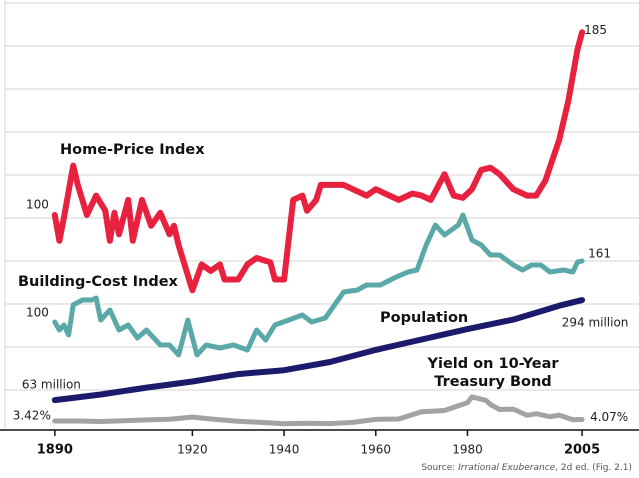 Image resolution: width=639 pixels, height=478 pixels. What do you see at coordinates (51, 385) in the screenshot?
I see `start-label: 63 million` at bounding box center [51, 385].